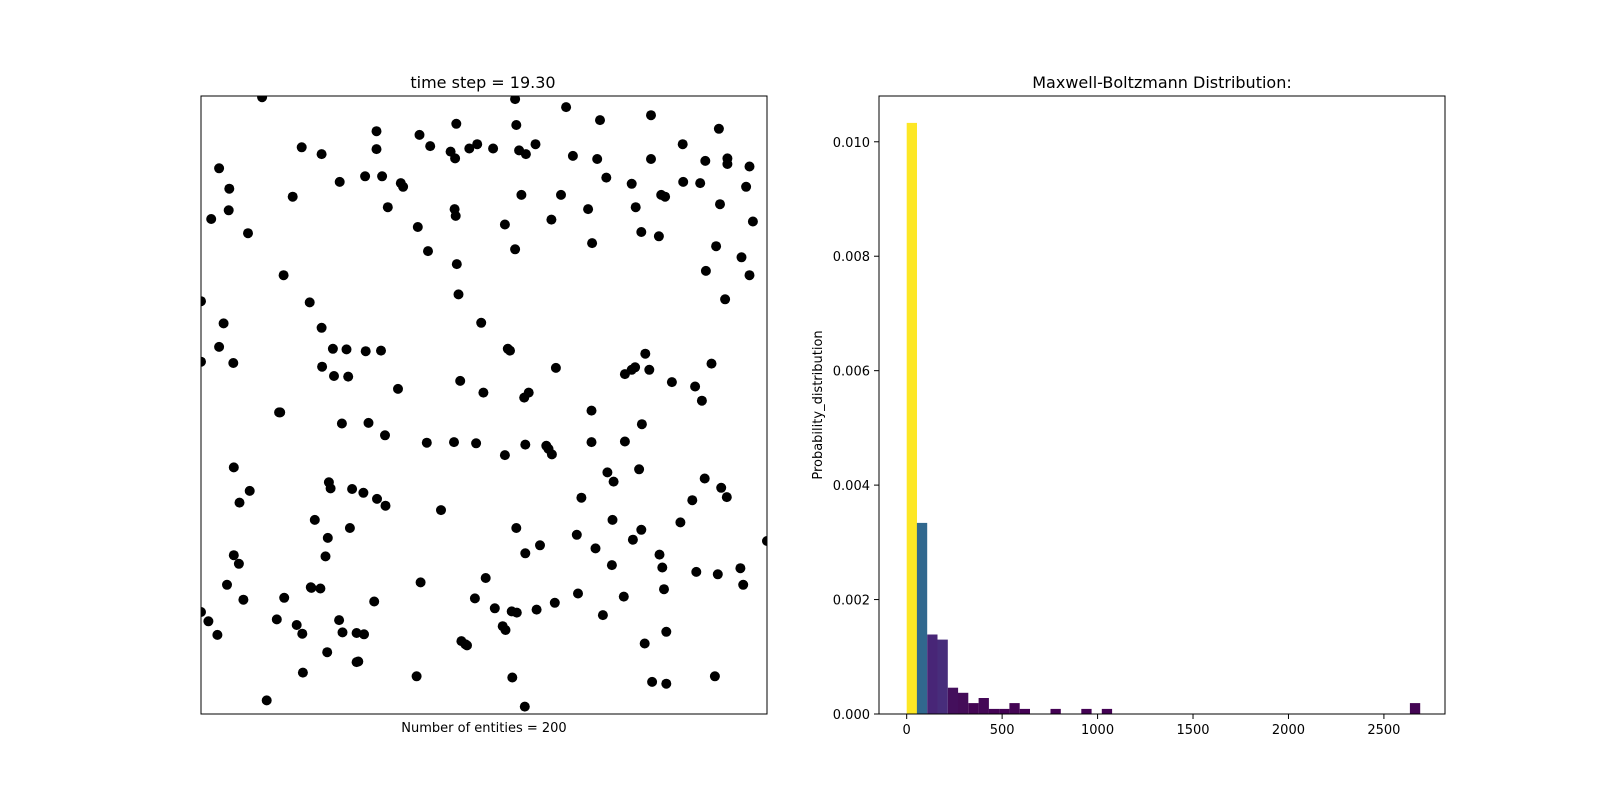  What do you see at coordinates (1192, 730) in the screenshot?
I see `x-tick-label: 1500` at bounding box center [1192, 730].